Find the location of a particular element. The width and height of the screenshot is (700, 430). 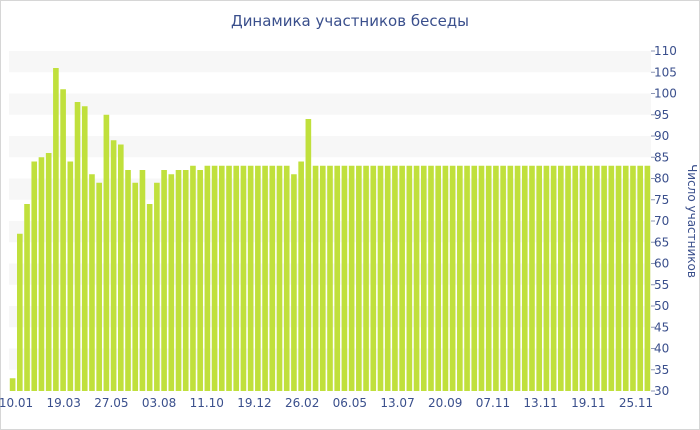

y-tick-label: 35 is located at coordinates (661, 370).